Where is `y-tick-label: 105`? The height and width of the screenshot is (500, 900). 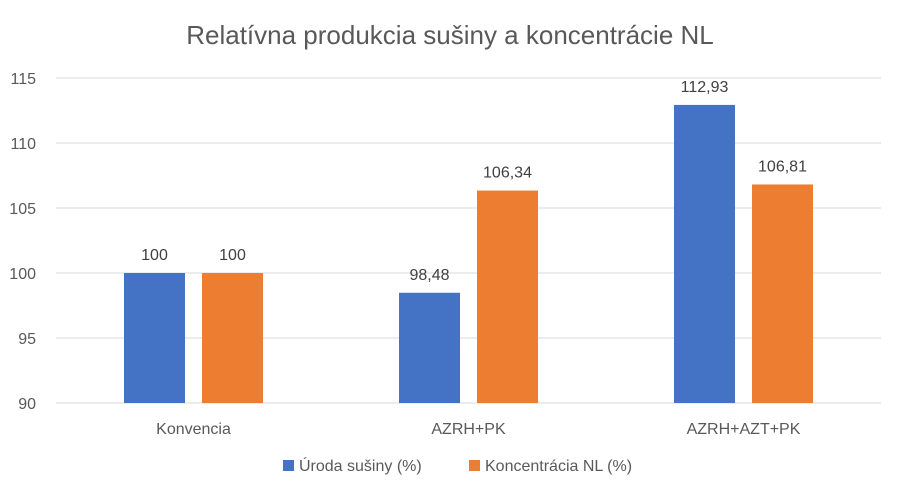 y-tick-label: 105 is located at coordinates (22, 209).